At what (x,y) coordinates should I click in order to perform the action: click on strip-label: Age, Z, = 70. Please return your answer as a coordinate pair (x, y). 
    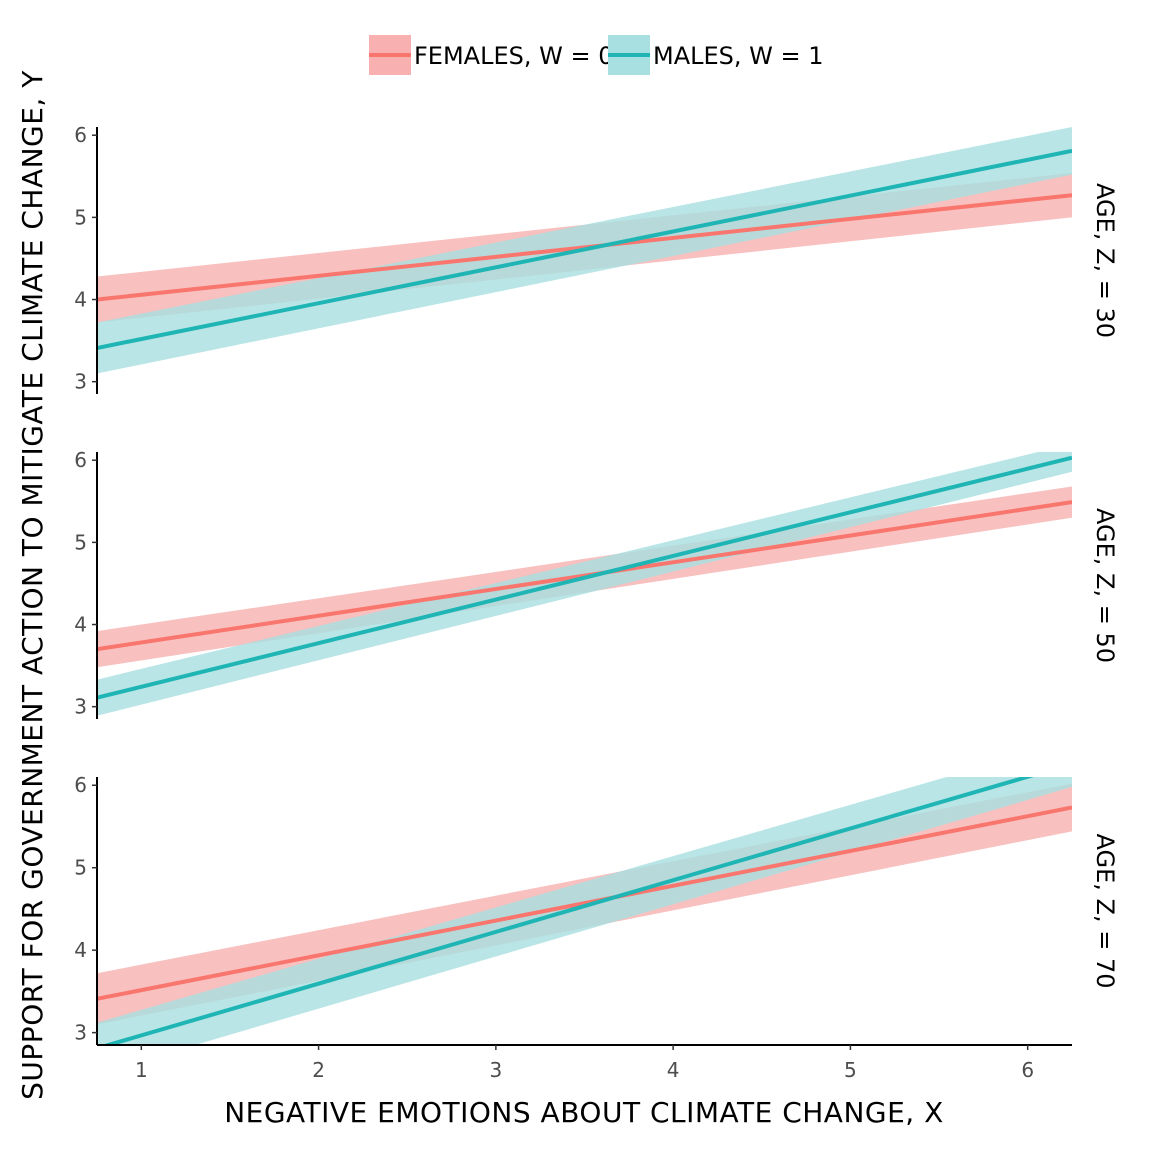
    Looking at the image, I should click on (1105, 911).